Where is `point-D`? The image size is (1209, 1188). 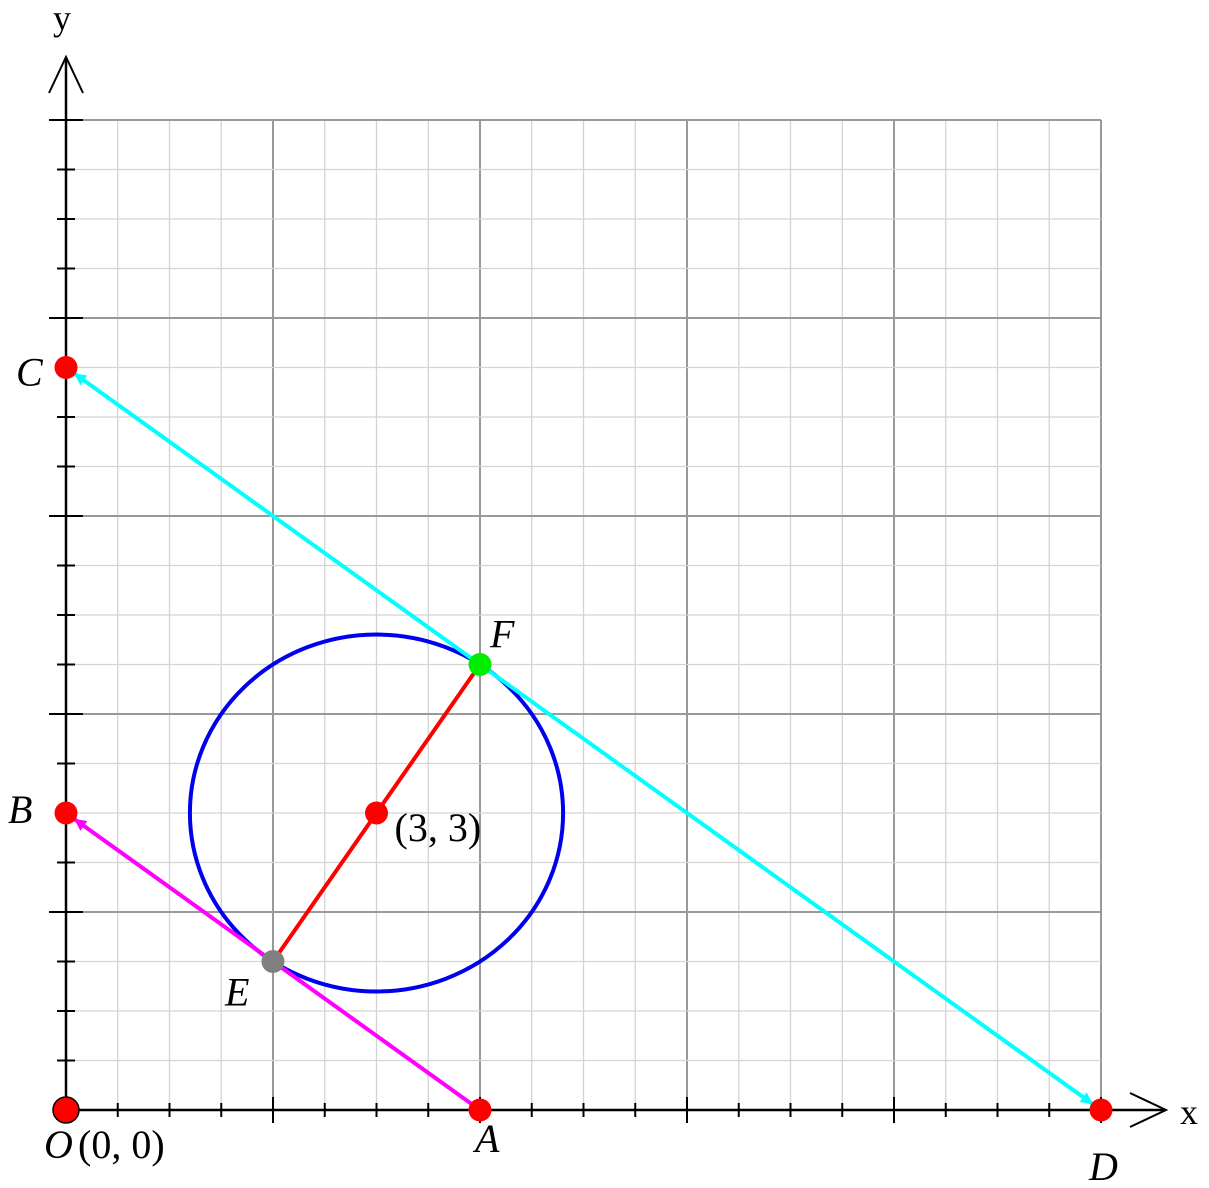 point-D is located at coordinates (1101, 1110).